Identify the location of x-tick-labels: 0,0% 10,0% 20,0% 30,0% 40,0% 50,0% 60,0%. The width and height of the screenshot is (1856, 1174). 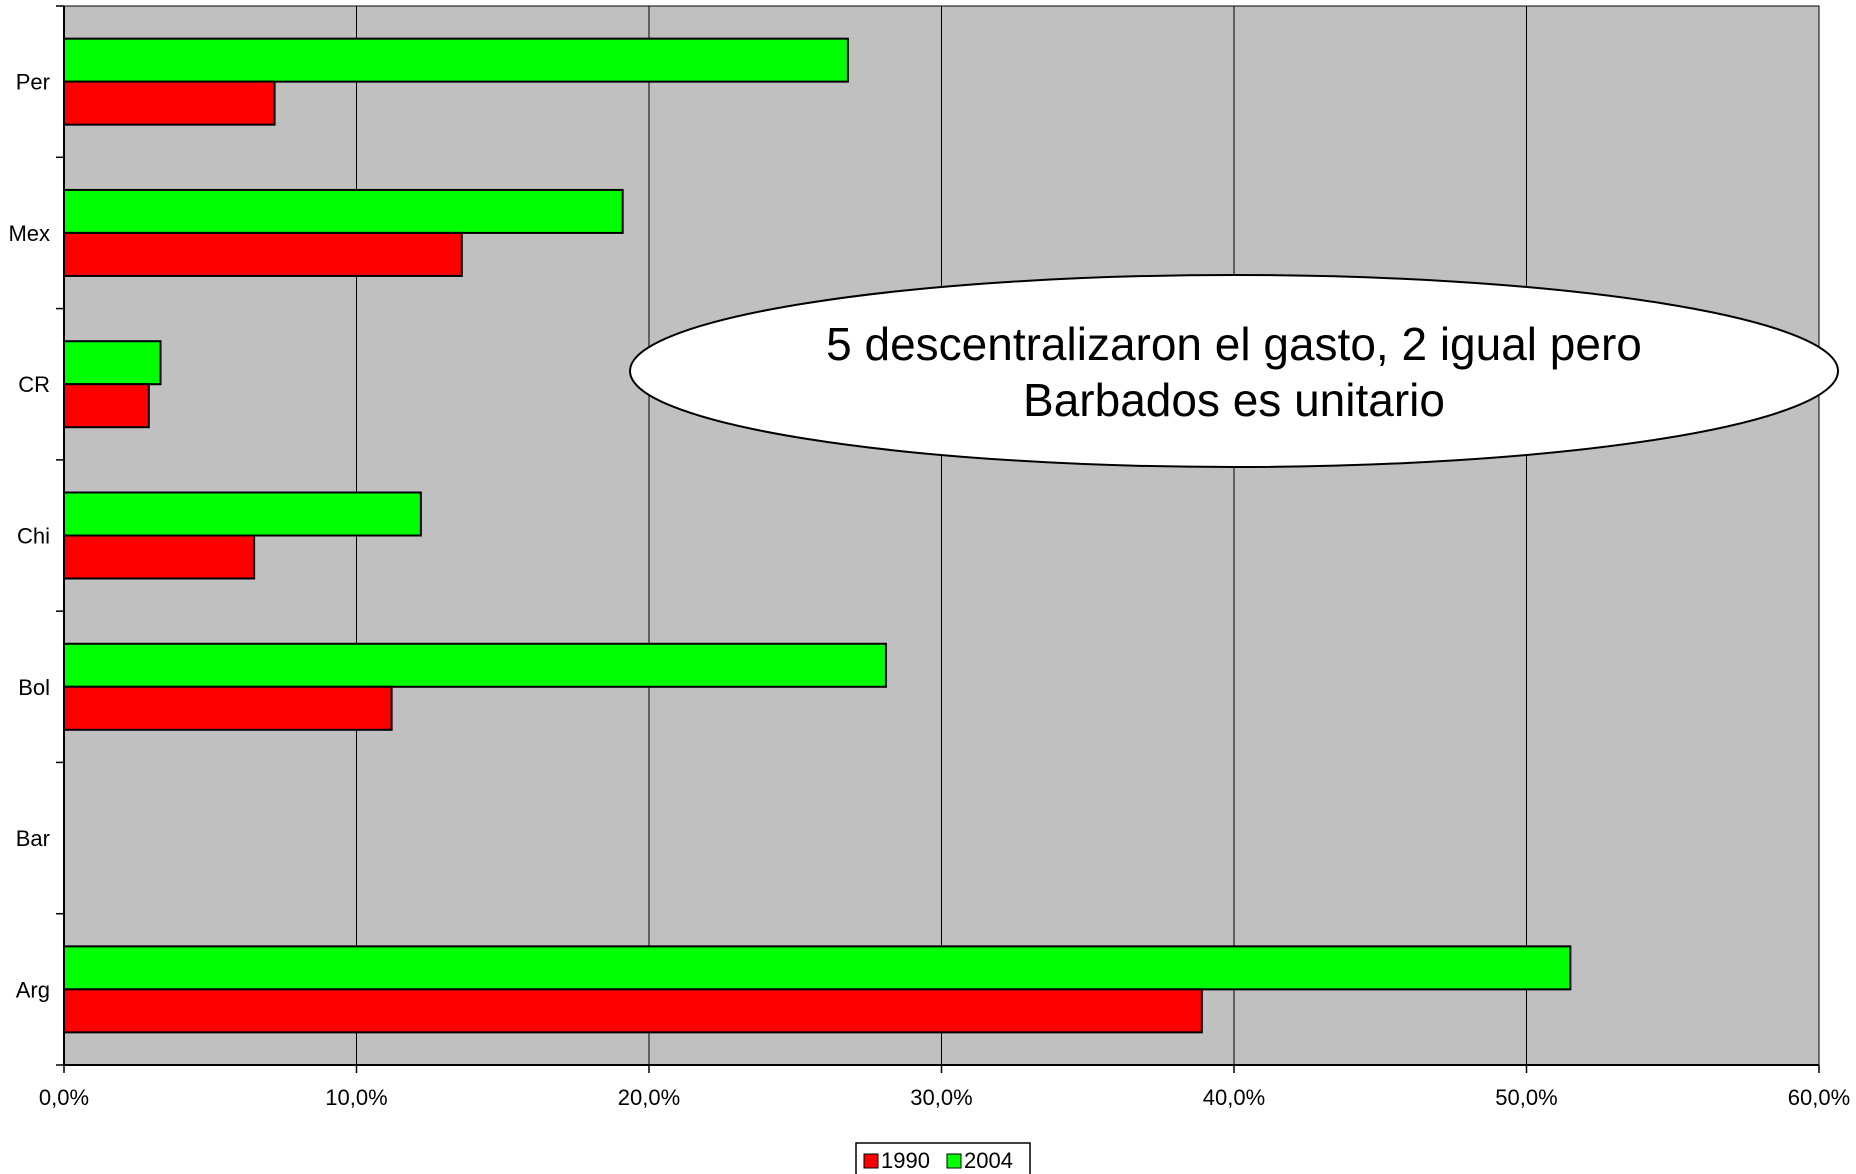
(944, 1097).